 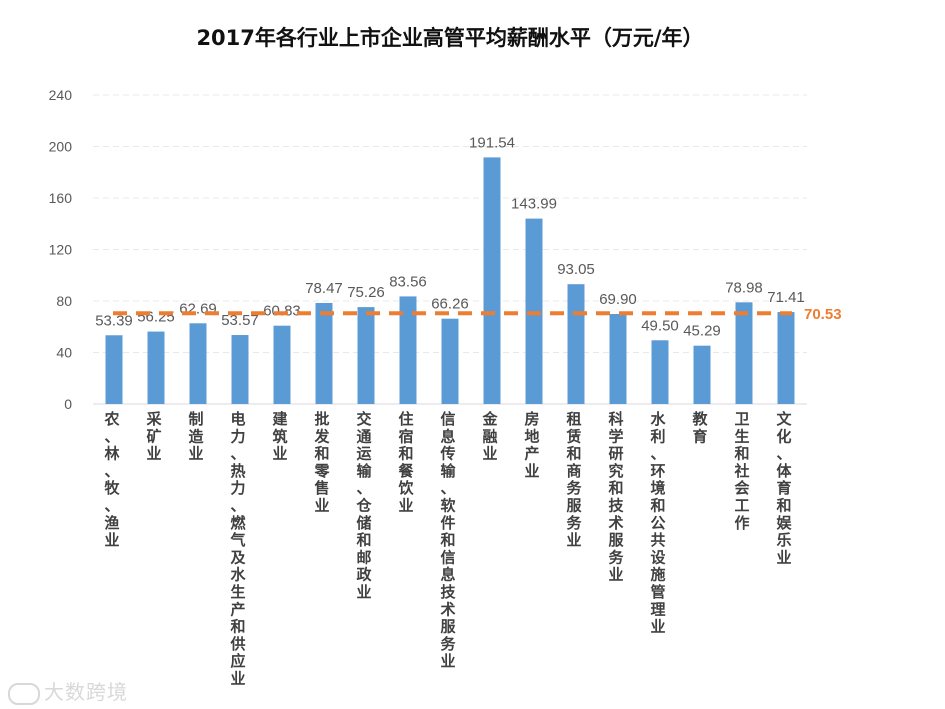 I want to click on y-tick-label: 120, so click(x=61, y=250).